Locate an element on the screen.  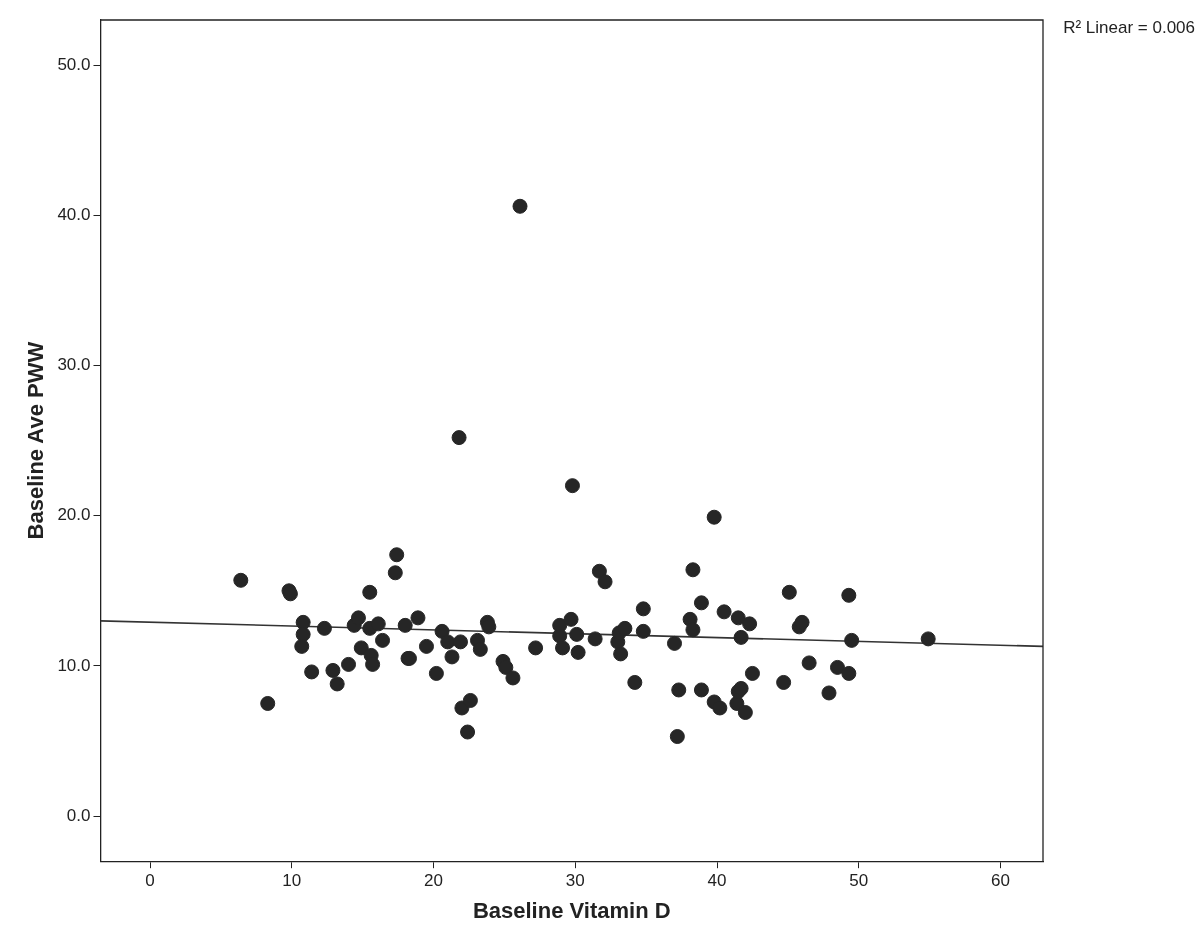
x-tick-label: 20 is located at coordinates (434, 881).